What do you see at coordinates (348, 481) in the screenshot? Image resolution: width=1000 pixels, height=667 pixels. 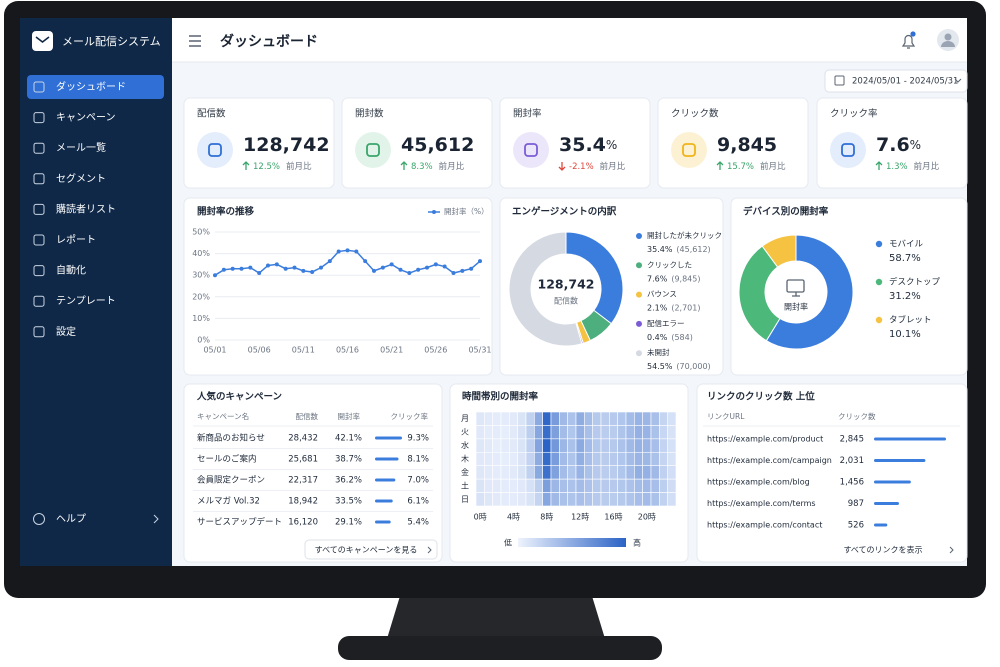 I see `open-rate: 36.2%` at bounding box center [348, 481].